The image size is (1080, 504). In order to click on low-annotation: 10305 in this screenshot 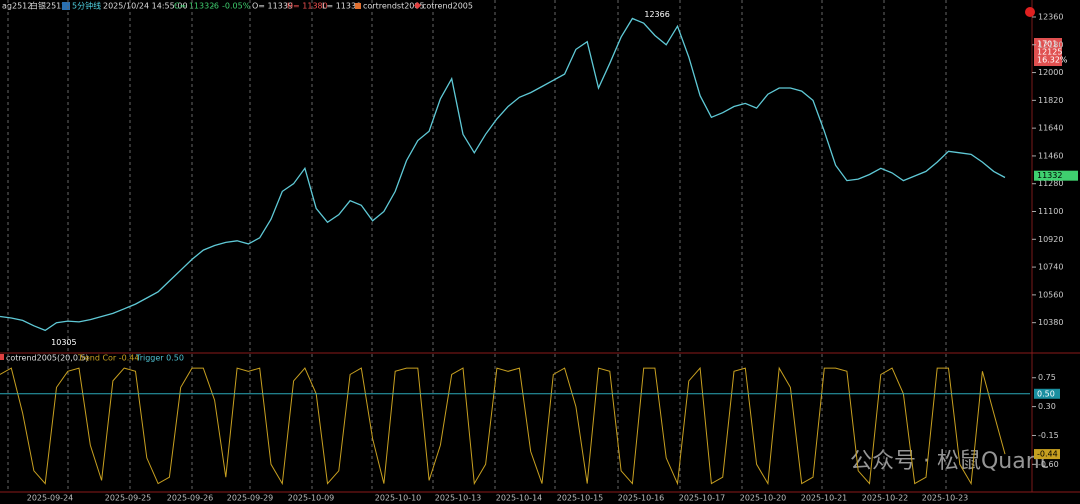, I will do `click(63, 342)`.